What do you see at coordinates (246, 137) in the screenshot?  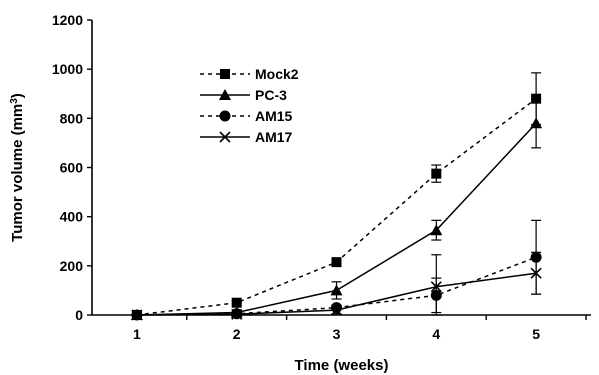 I see `legend-item-am17: AM17` at bounding box center [246, 137].